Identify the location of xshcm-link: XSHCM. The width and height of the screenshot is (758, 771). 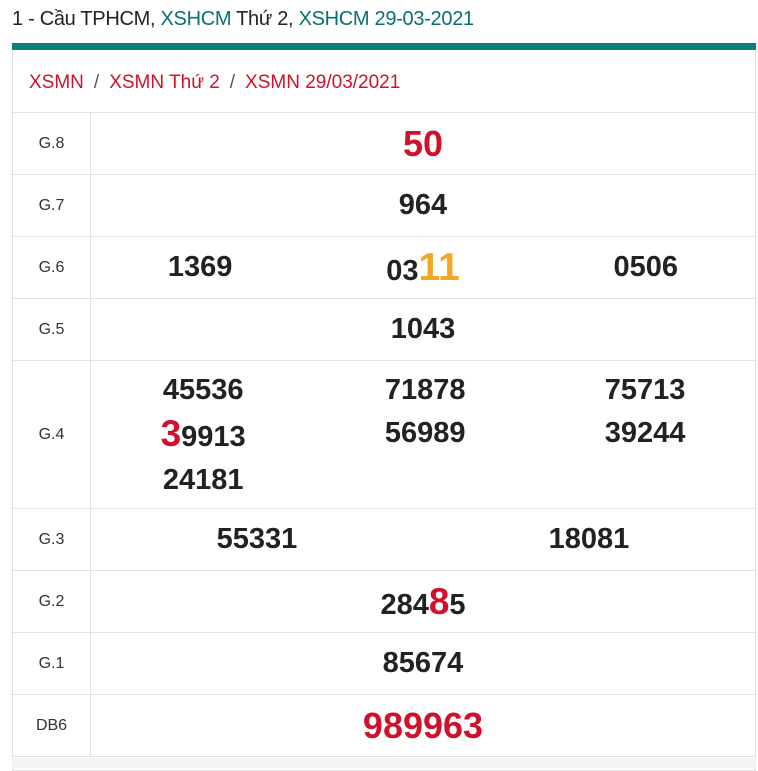
(196, 19).